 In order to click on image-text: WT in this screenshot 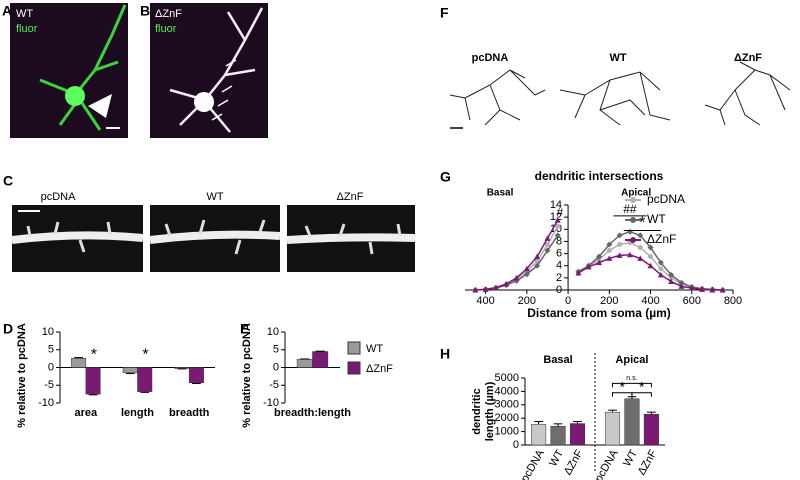, I will do `click(24, 14)`.